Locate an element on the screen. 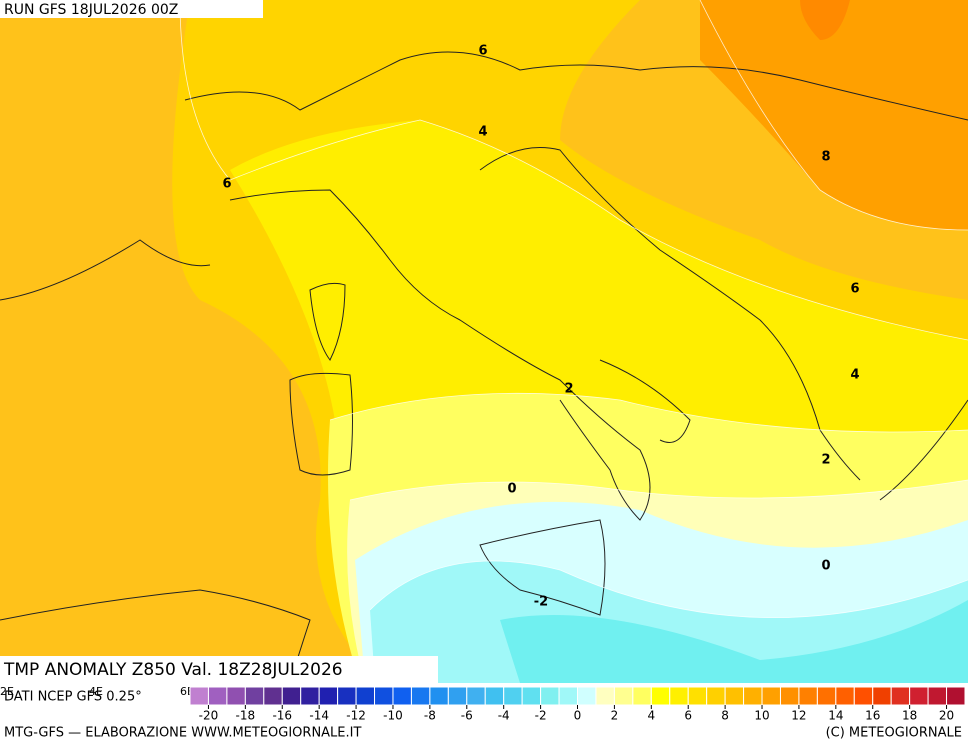  title-box is located at coordinates (219, 669).